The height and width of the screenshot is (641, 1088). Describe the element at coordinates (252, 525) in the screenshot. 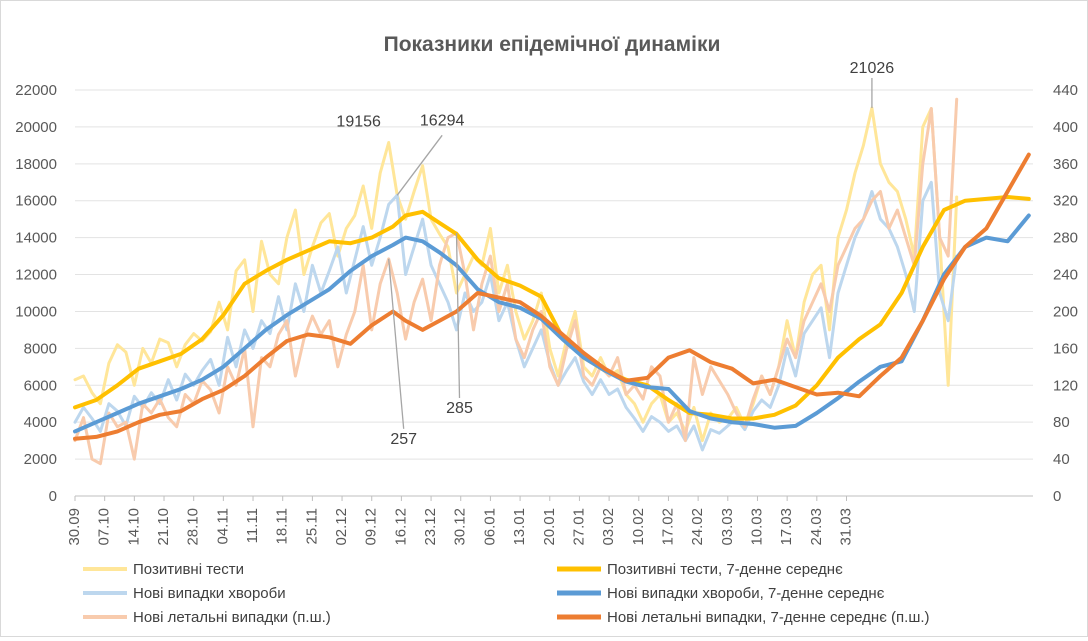

I see `x-tick-label: 11.11` at that location.